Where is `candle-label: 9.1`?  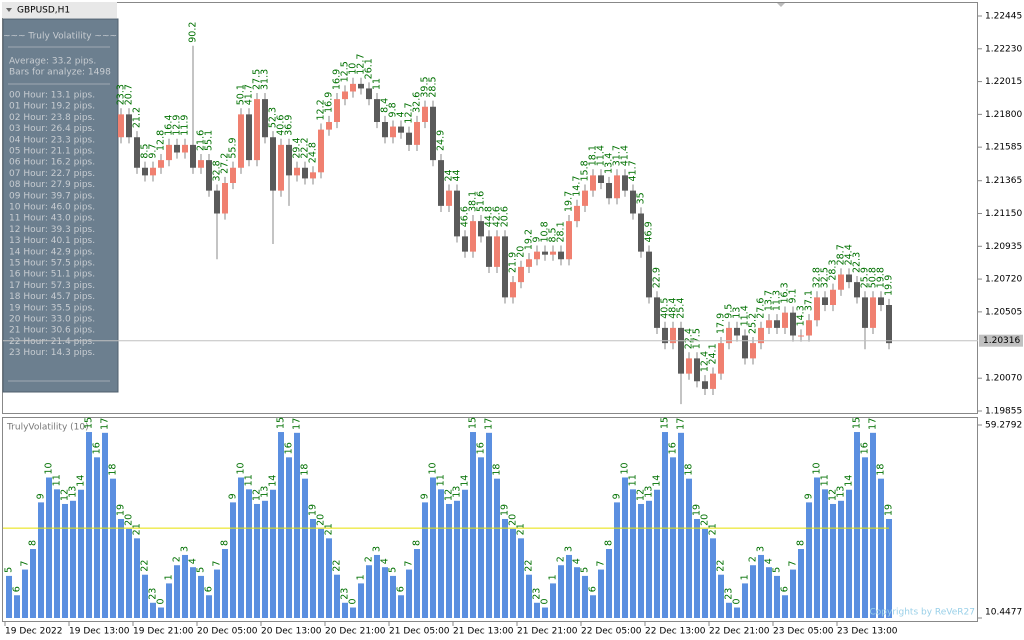
candle-label: 9.1 is located at coordinates (793, 295).